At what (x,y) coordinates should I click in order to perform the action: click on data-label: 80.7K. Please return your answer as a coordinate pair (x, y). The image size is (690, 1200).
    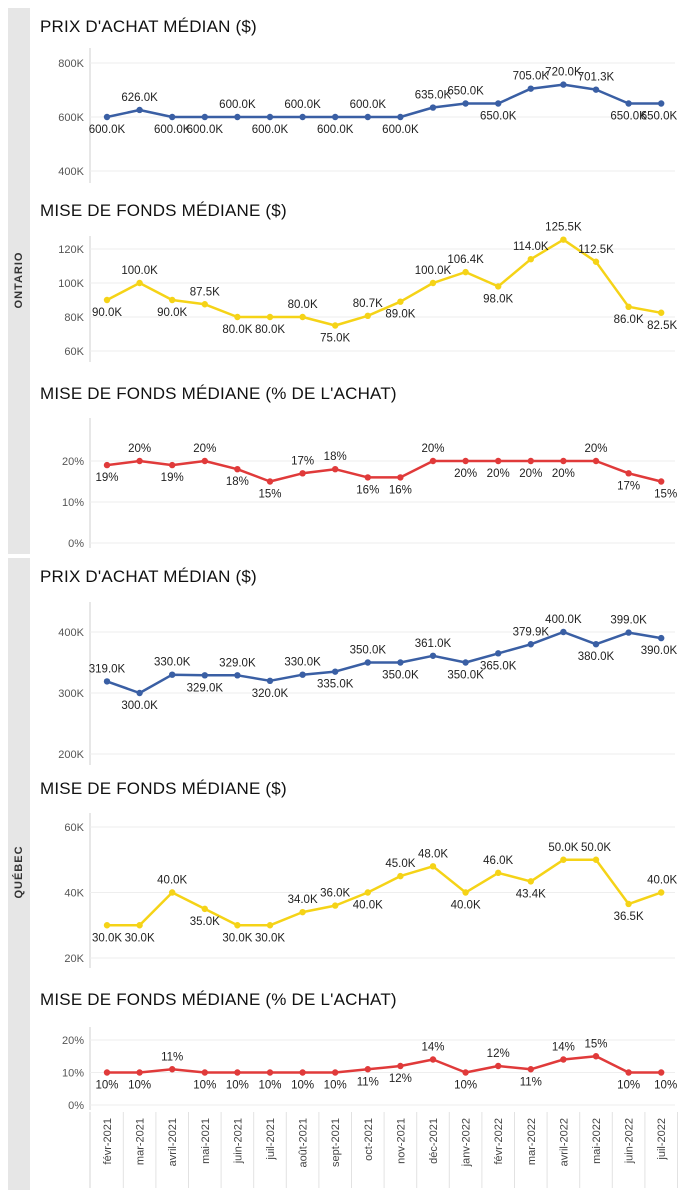
    Looking at the image, I should click on (368, 304).